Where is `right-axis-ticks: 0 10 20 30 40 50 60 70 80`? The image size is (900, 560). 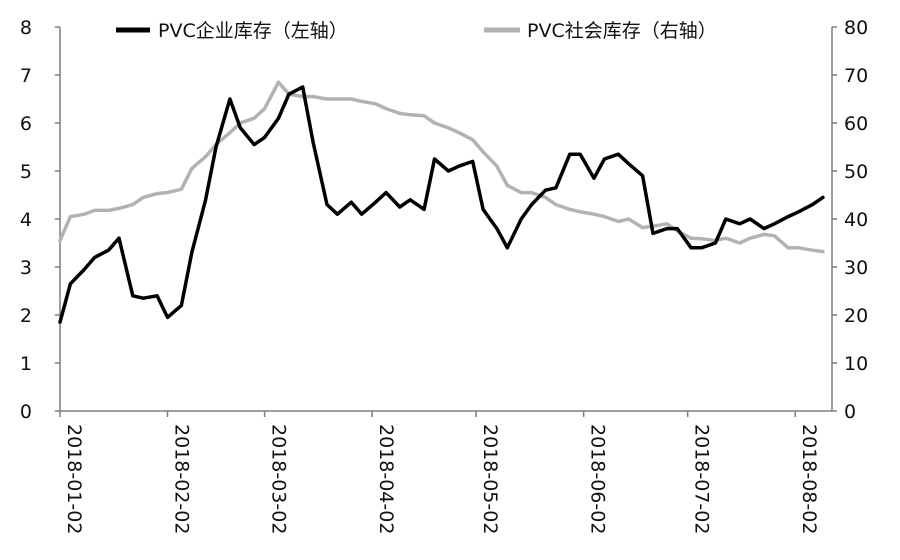
right-axis-ticks: 0 10 20 30 40 50 60 70 80 is located at coordinates (850, 220).